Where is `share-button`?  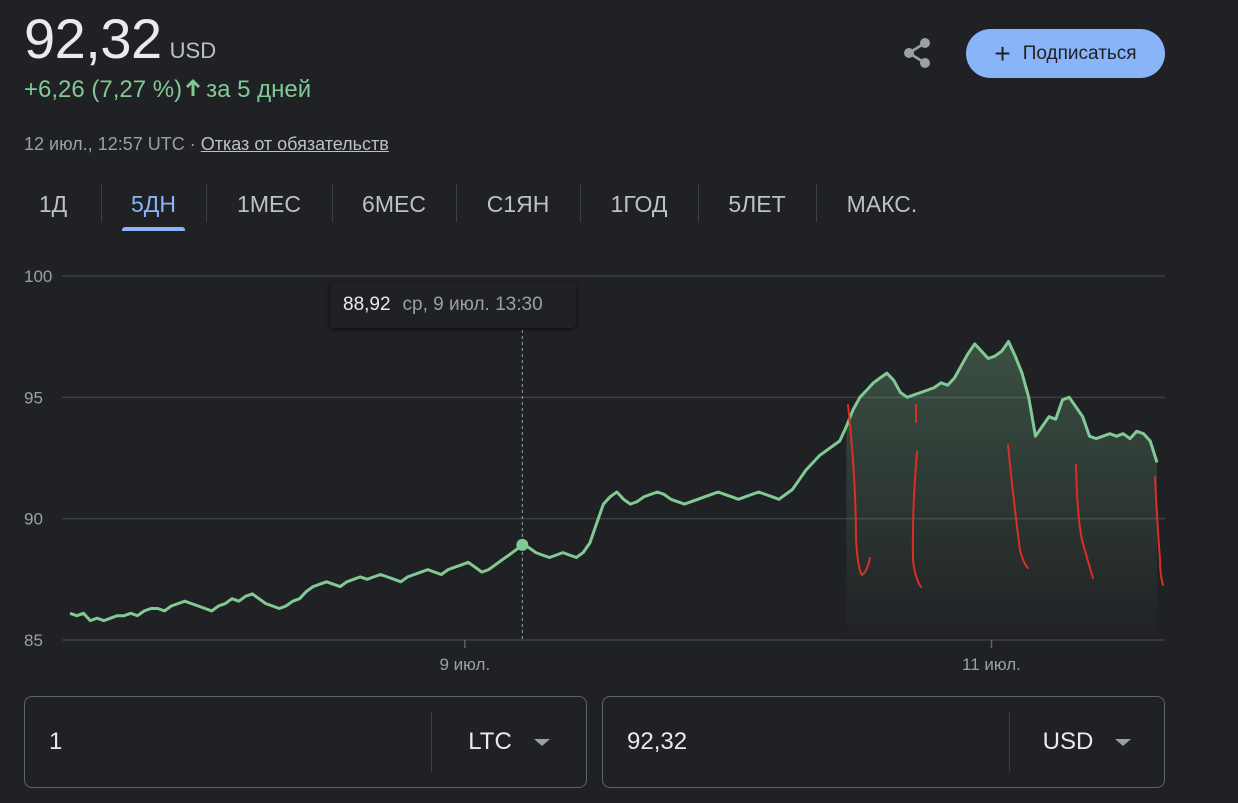
share-button is located at coordinates (917, 53).